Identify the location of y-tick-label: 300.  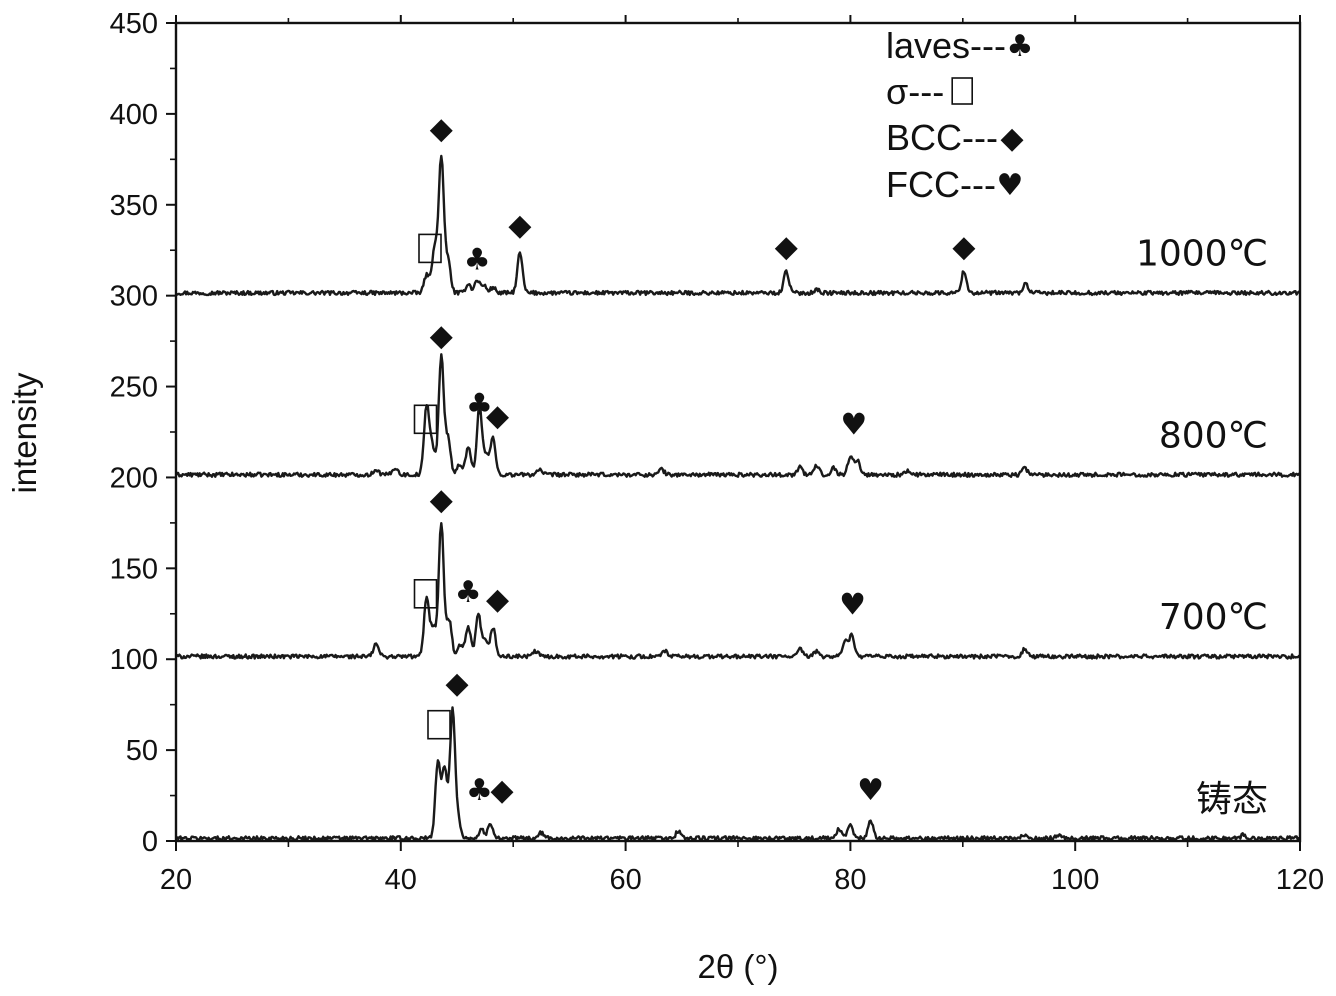
(134, 297).